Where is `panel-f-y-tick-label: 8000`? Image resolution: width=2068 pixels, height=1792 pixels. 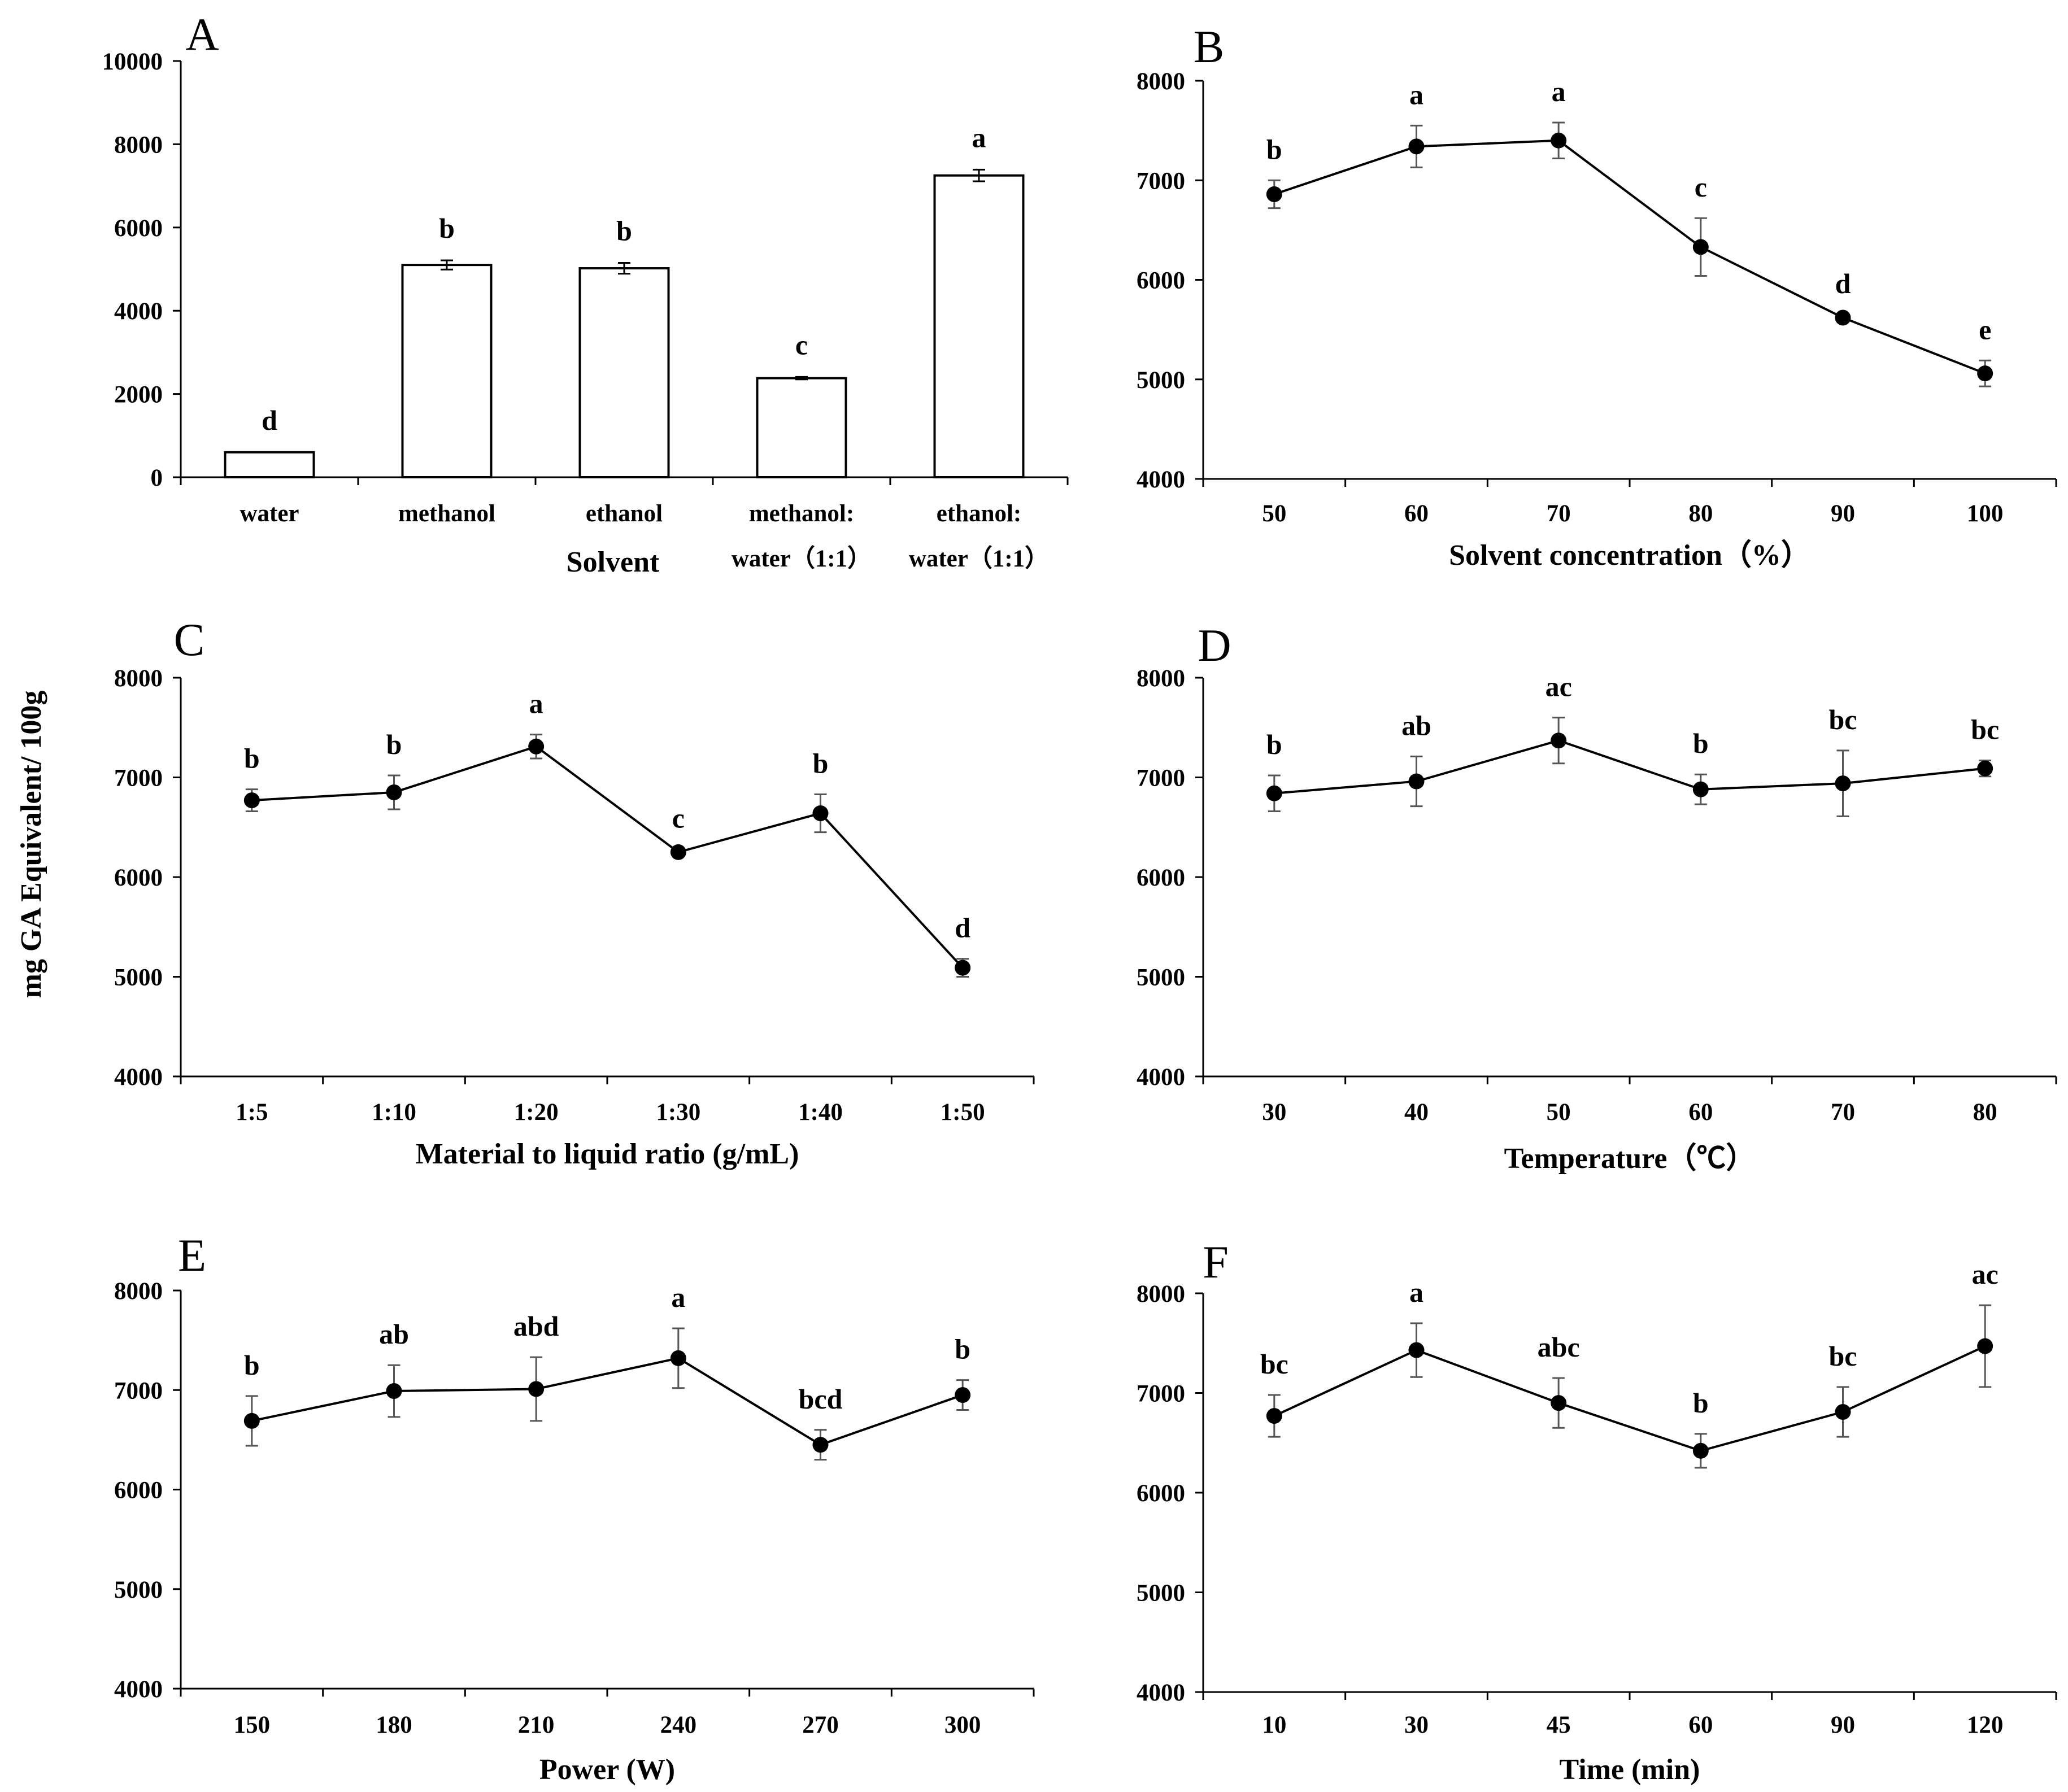 panel-f-y-tick-label: 8000 is located at coordinates (1161, 1294).